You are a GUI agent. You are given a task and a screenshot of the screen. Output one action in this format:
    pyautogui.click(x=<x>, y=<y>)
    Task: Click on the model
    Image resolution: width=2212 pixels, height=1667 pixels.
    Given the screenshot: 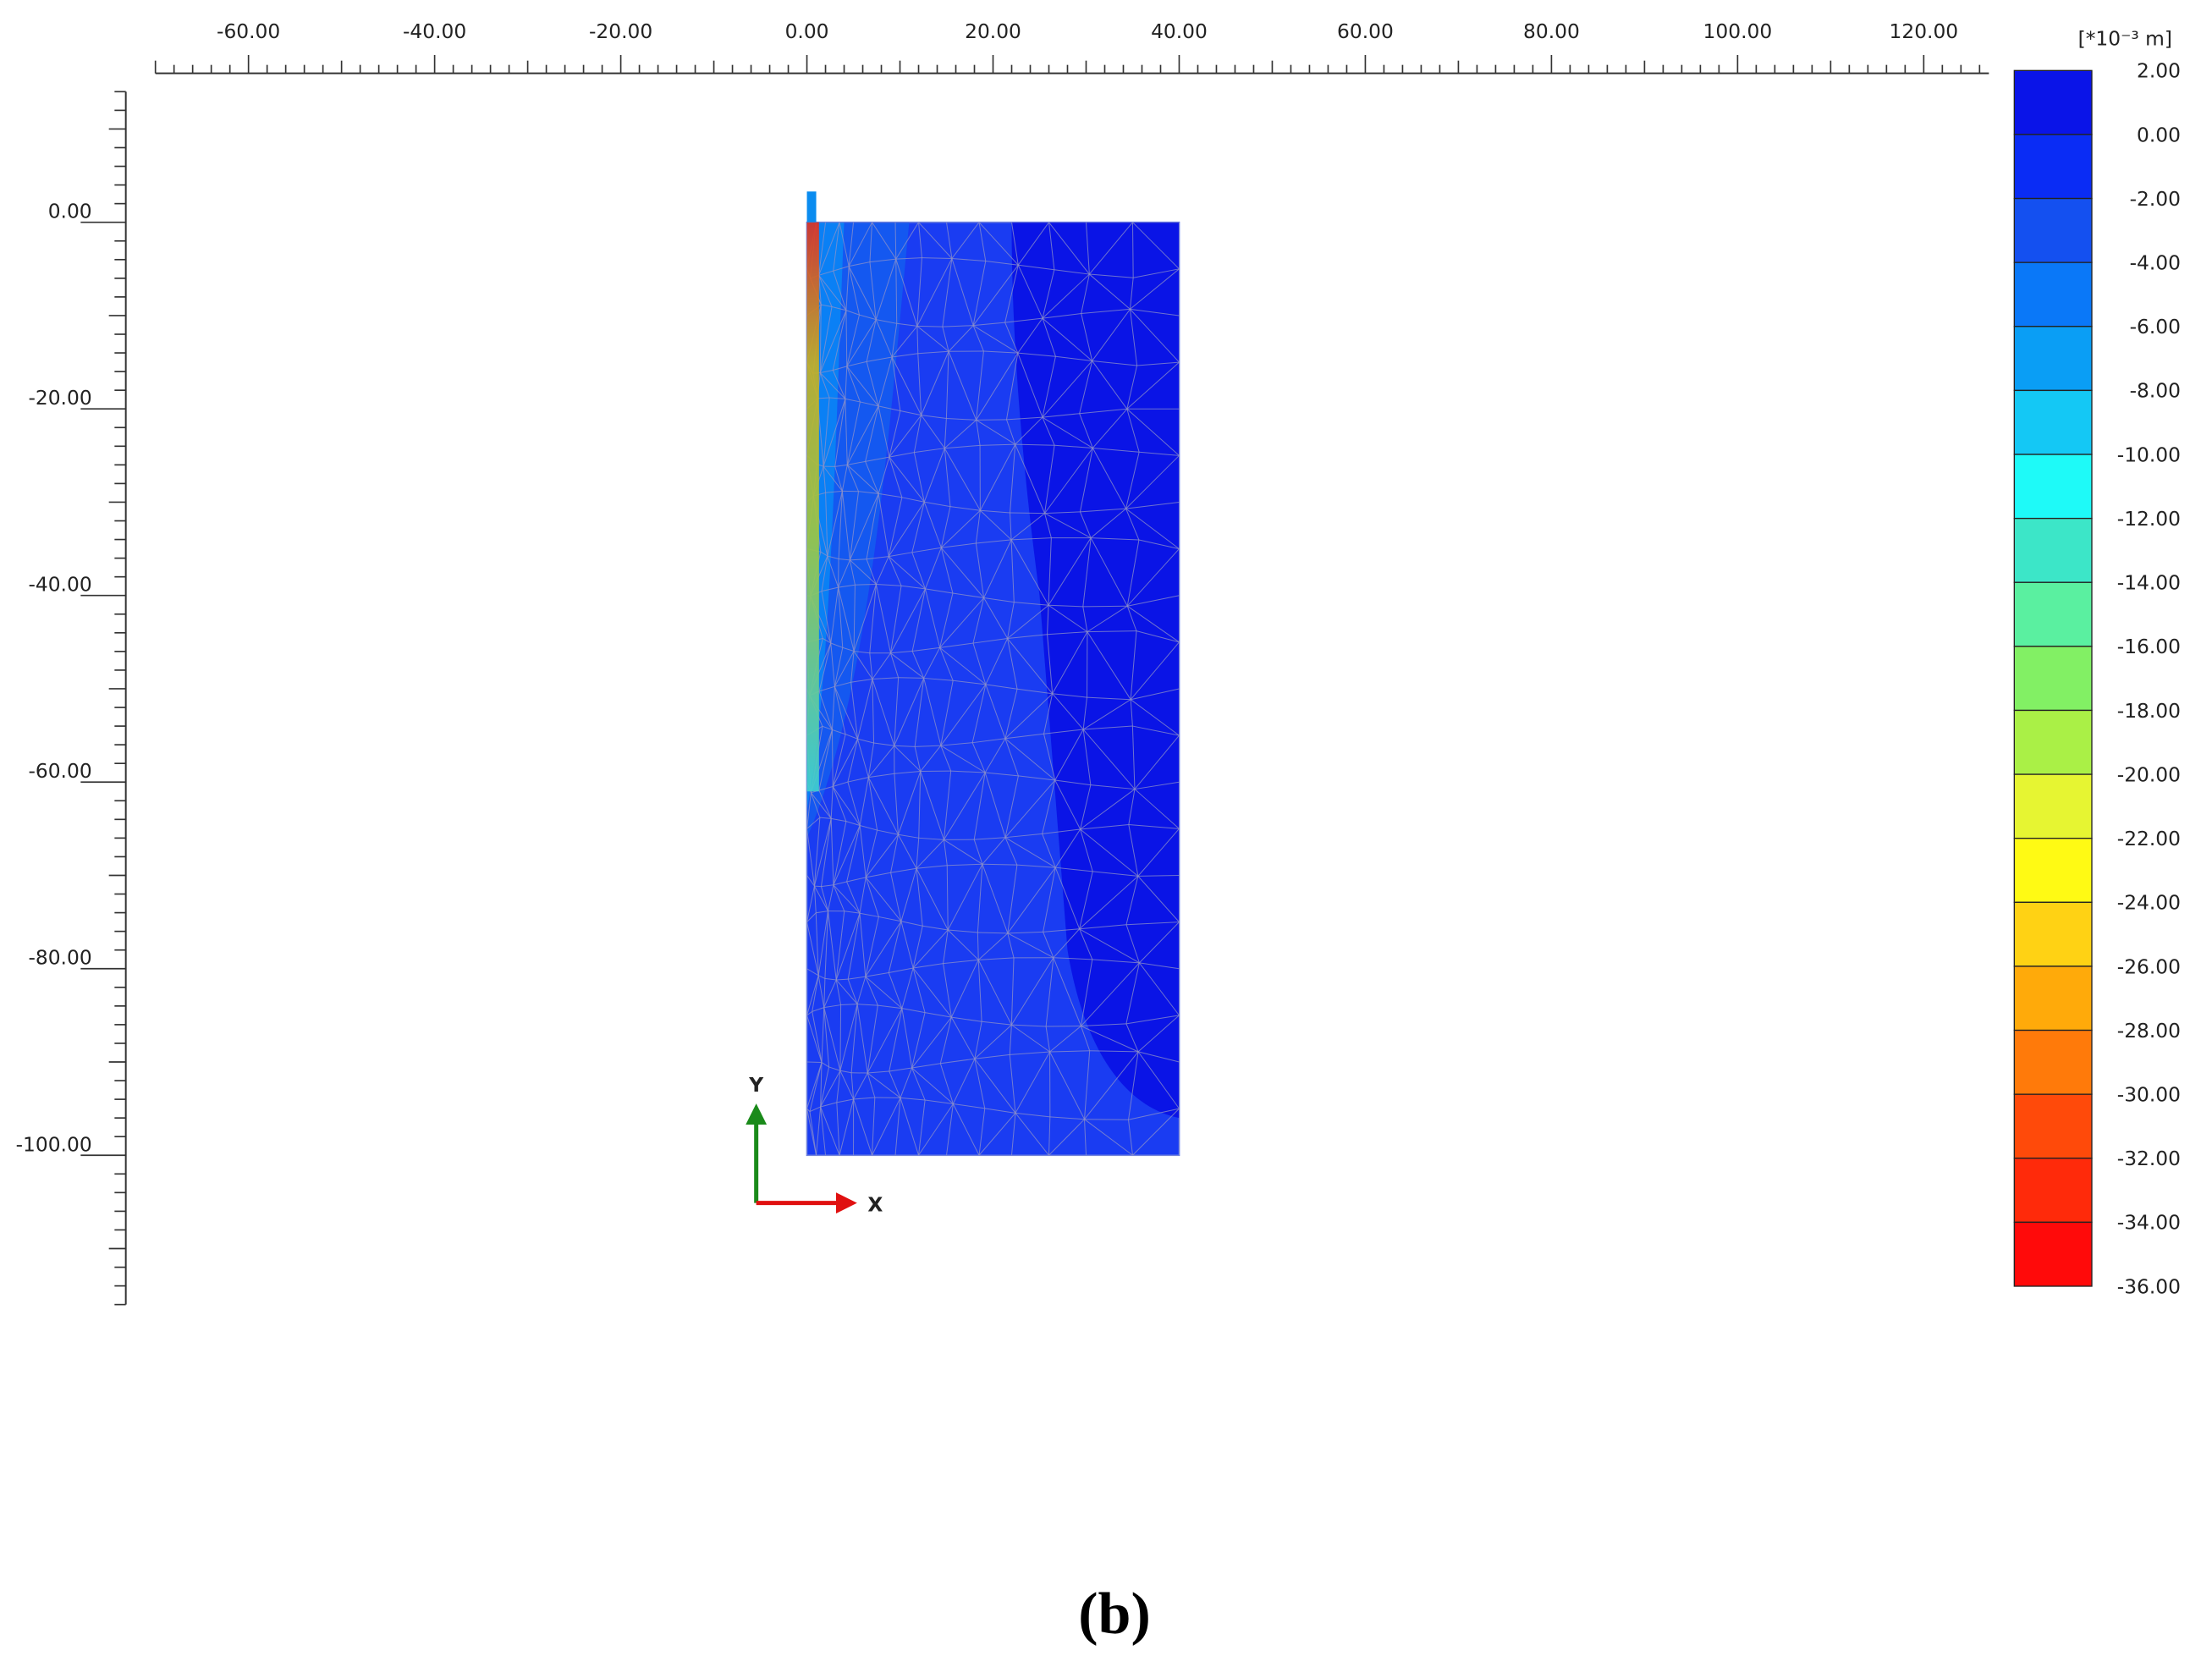 What is the action you would take?
    pyautogui.click(x=993, y=674)
    